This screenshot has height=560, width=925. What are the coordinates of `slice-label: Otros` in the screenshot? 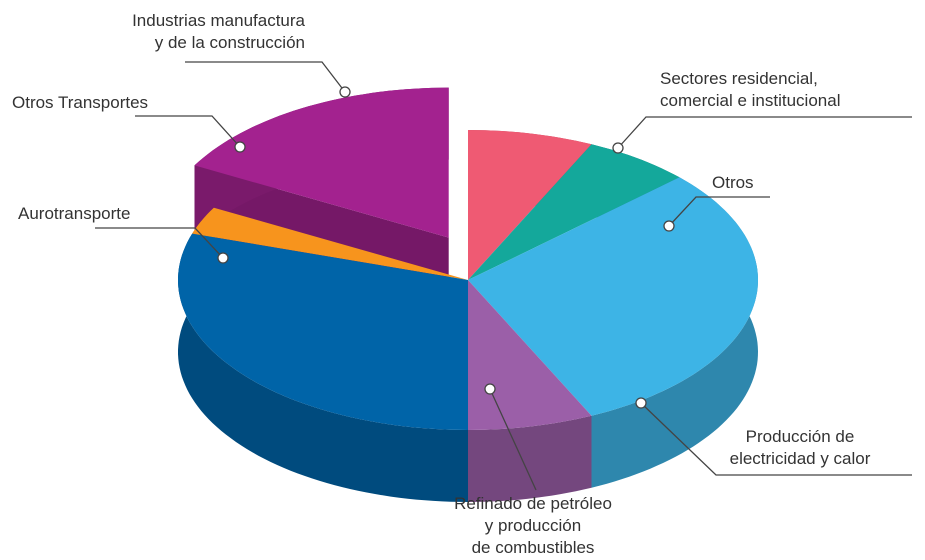 It's located at (733, 182).